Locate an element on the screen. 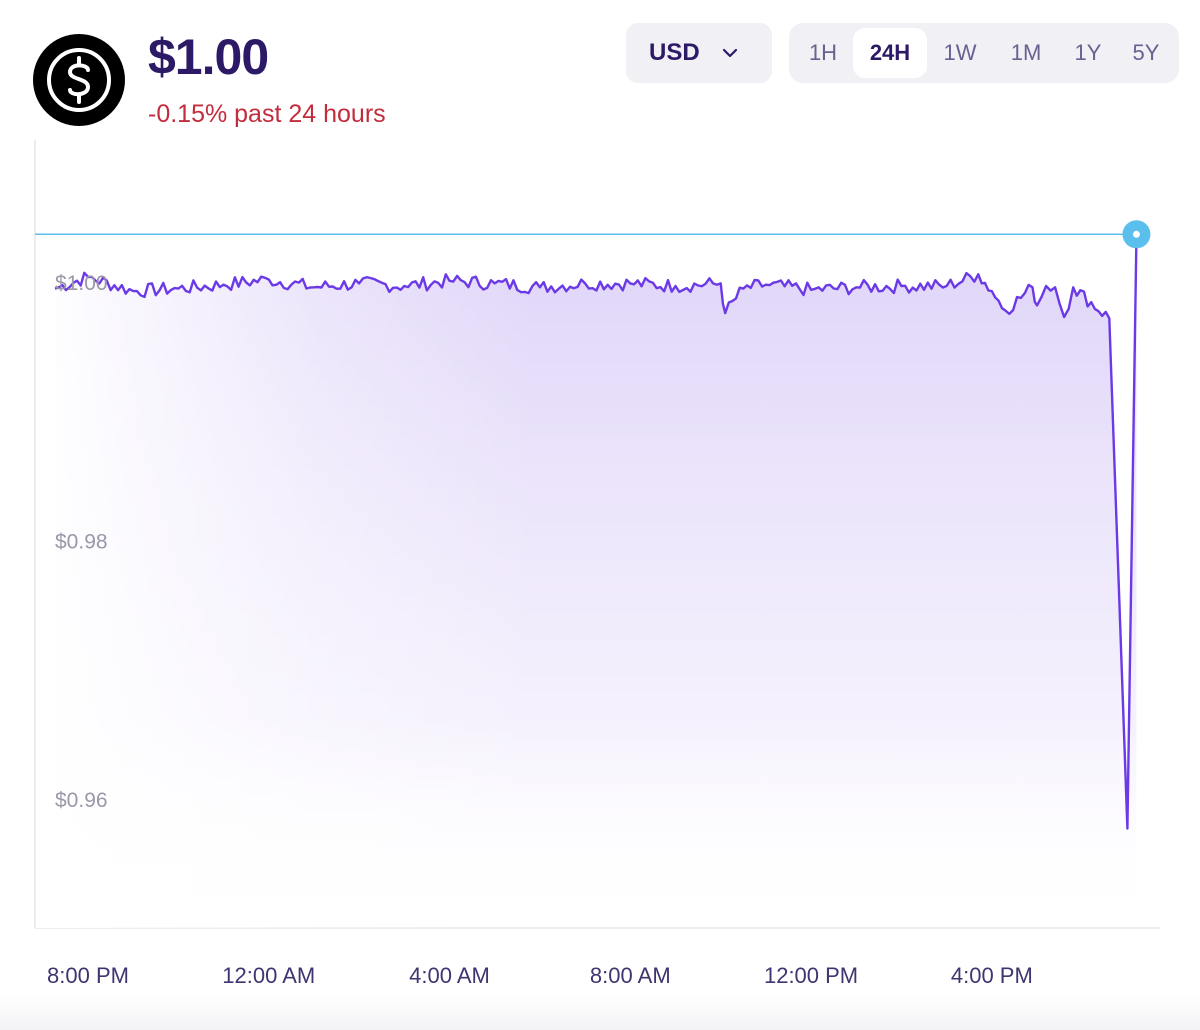 The image size is (1200, 1030). currency-select: USD is located at coordinates (699, 53).